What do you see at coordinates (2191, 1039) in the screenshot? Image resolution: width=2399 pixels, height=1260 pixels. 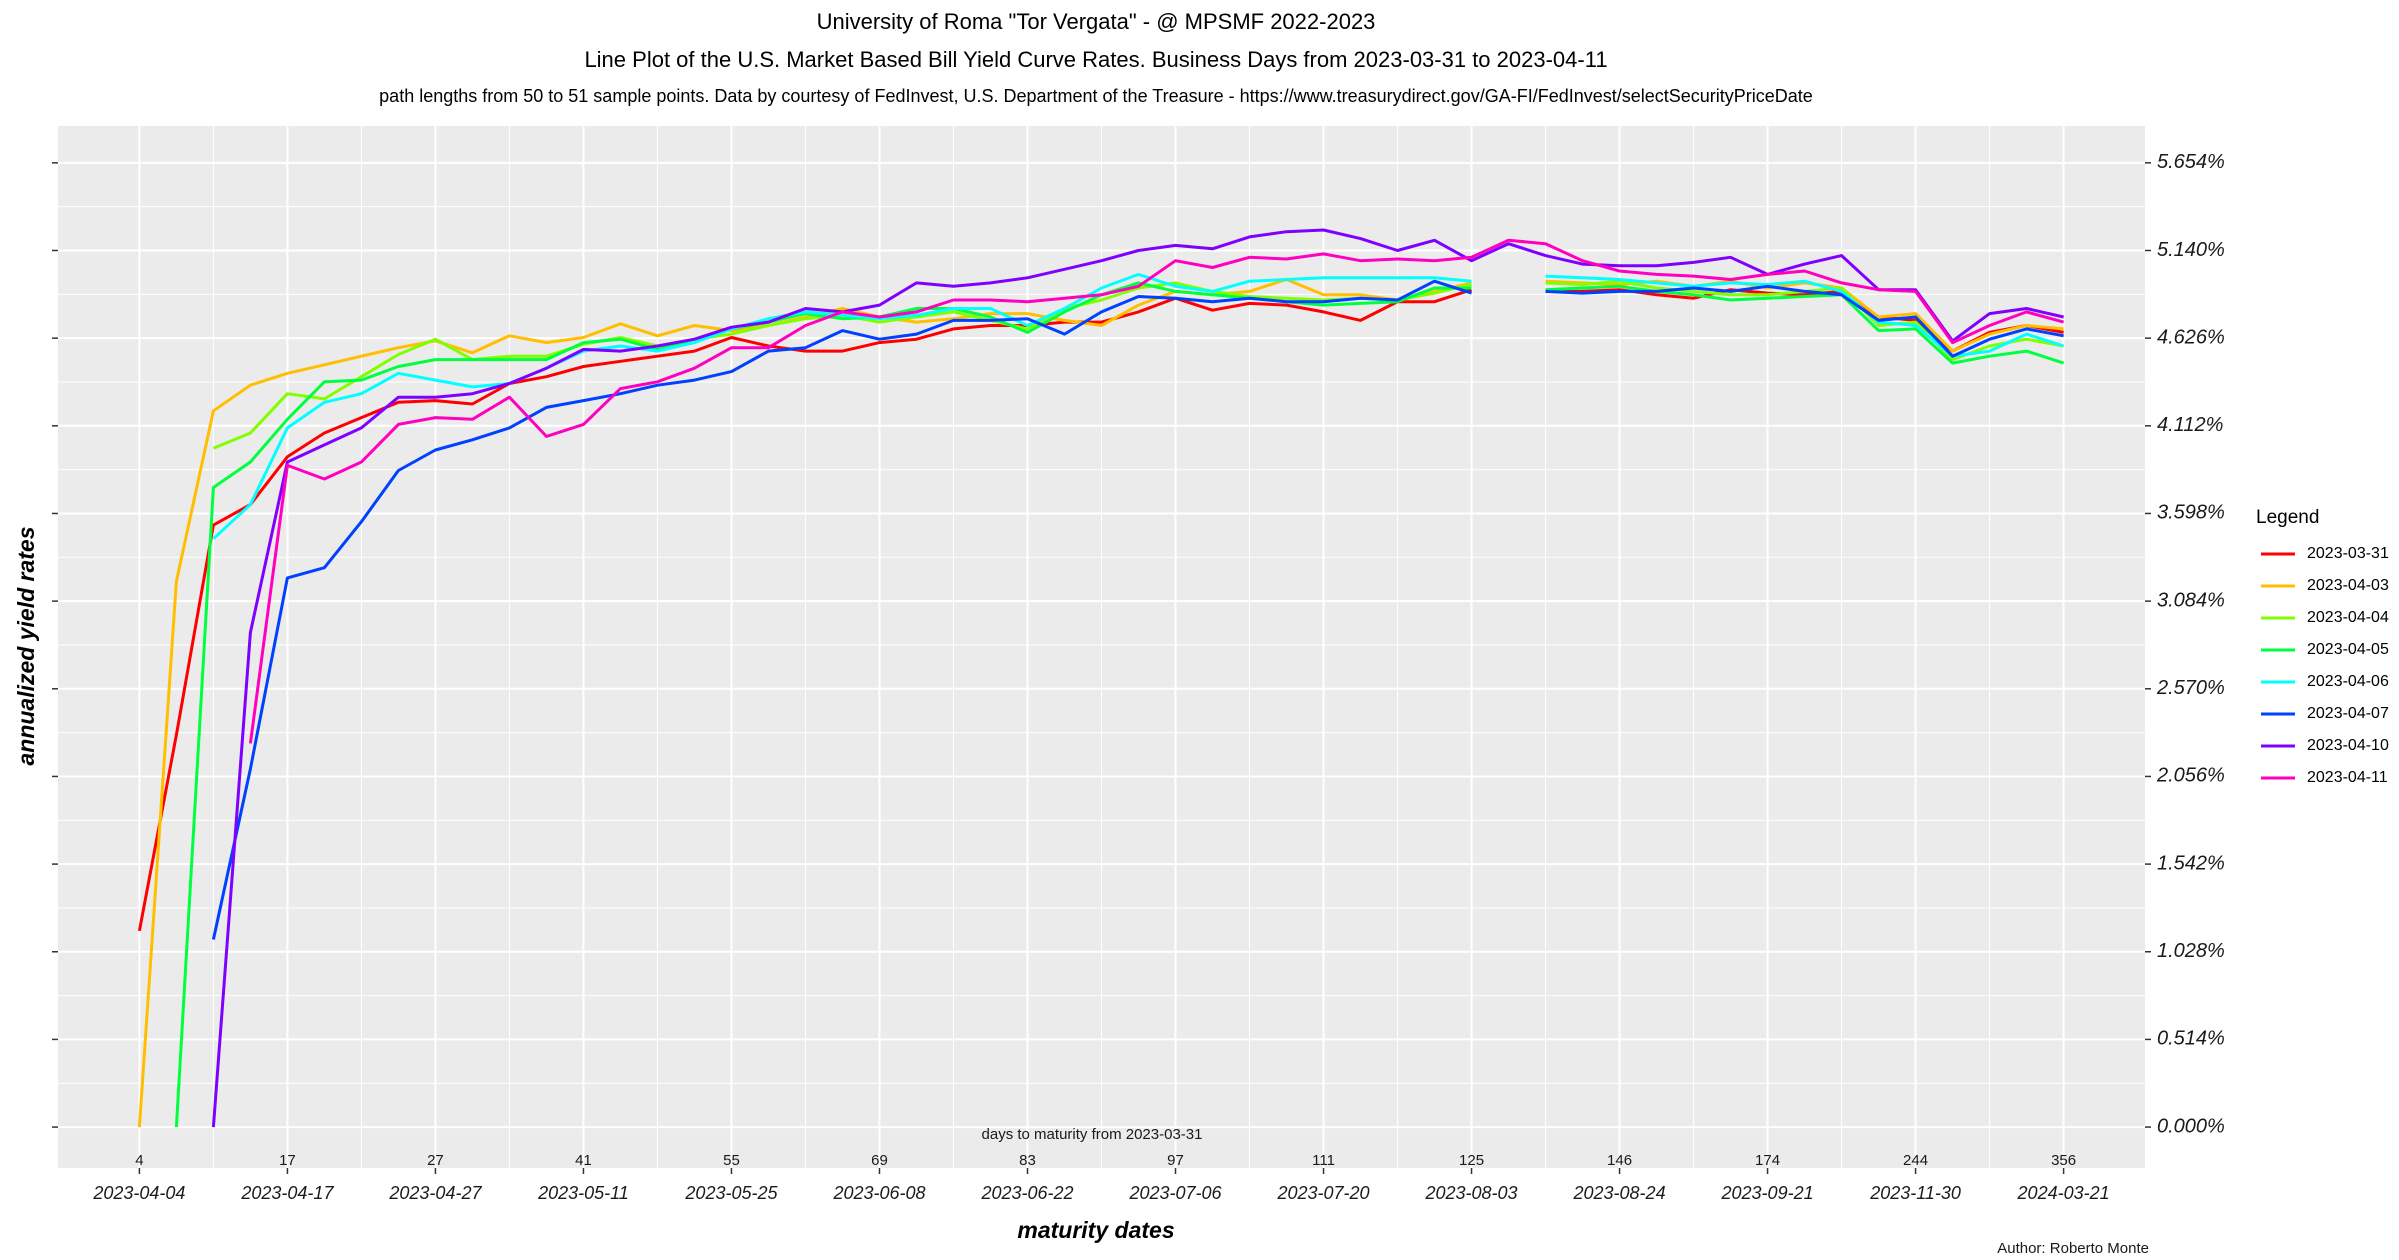 I see `y-tick-label: 0.514%` at bounding box center [2191, 1039].